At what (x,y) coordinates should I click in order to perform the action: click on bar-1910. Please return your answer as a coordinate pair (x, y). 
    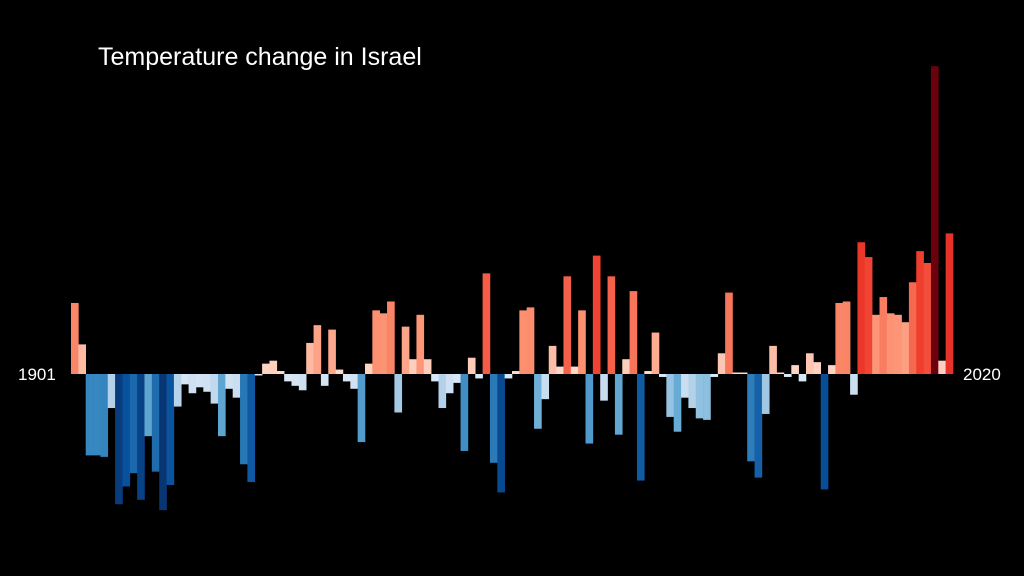
    Looking at the image, I should click on (141, 437).